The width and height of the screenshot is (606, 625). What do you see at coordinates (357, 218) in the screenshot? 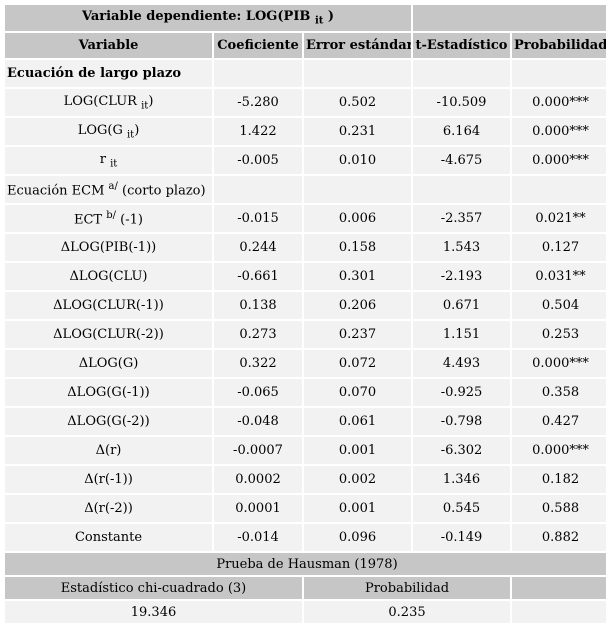
I see `se-cell: 0.006` at bounding box center [357, 218].